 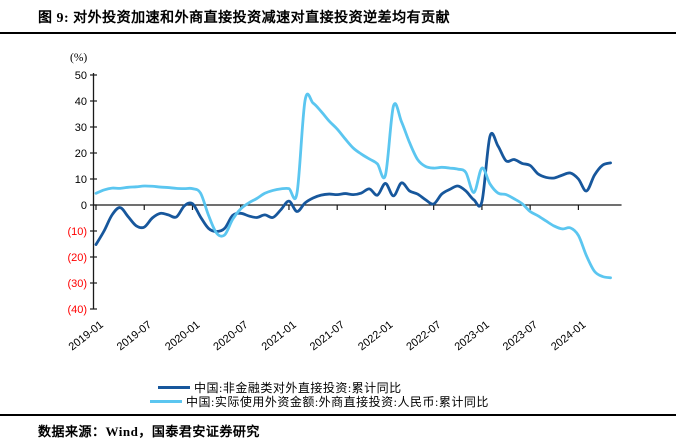 I want to click on legend-item-fdi: 中国:实际使用外资金额:外商直接投资:人民币:累计同比, so click(x=413, y=401).